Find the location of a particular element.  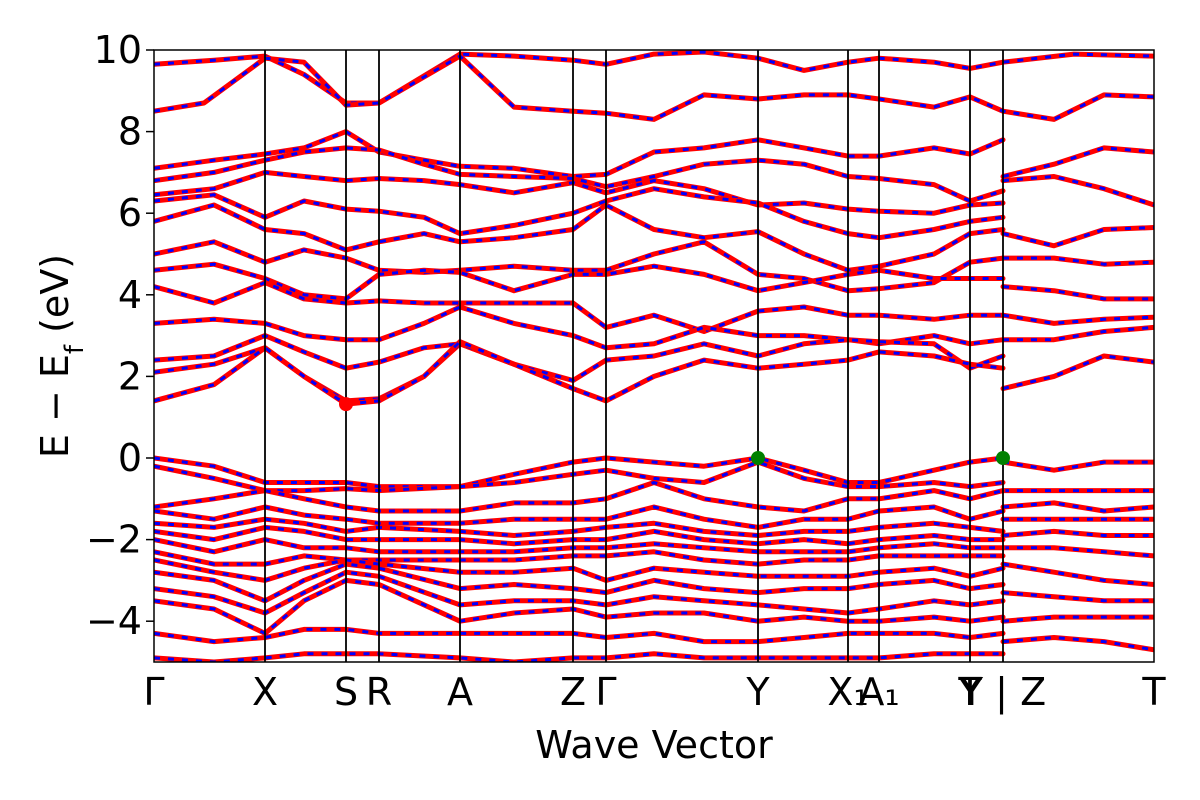

kpoint-label-2: S is located at coordinates (346, 692).